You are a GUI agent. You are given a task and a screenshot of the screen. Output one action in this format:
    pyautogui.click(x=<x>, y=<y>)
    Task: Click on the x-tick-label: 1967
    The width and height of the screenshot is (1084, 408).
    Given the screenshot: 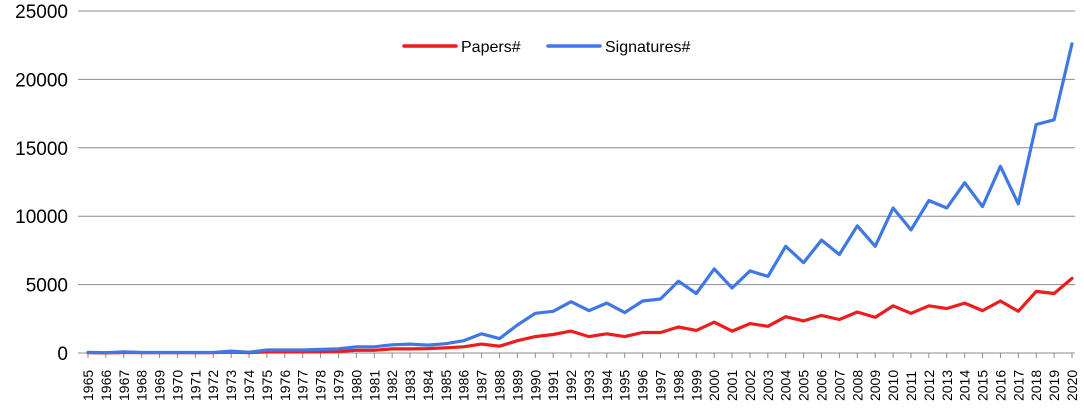 What is the action you would take?
    pyautogui.click(x=124, y=385)
    